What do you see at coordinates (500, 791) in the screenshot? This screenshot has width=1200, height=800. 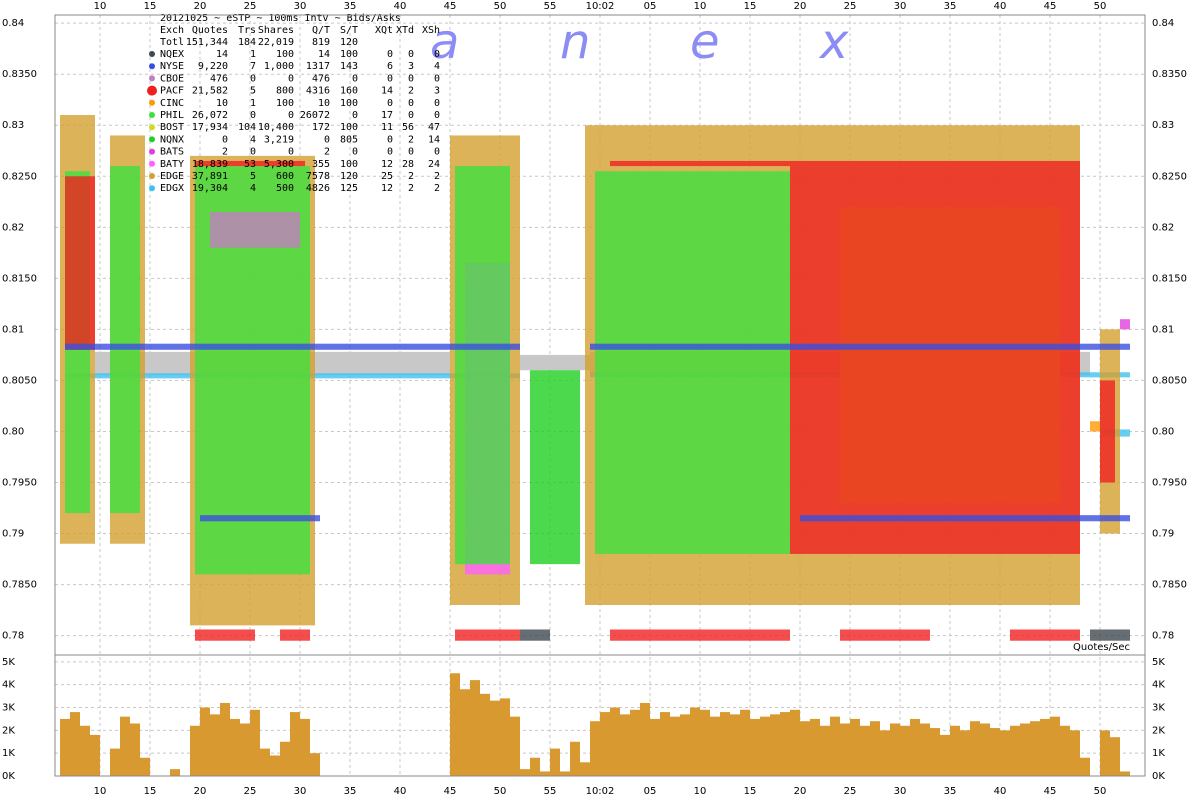 I see `x-tick-label: 50` at bounding box center [500, 791].